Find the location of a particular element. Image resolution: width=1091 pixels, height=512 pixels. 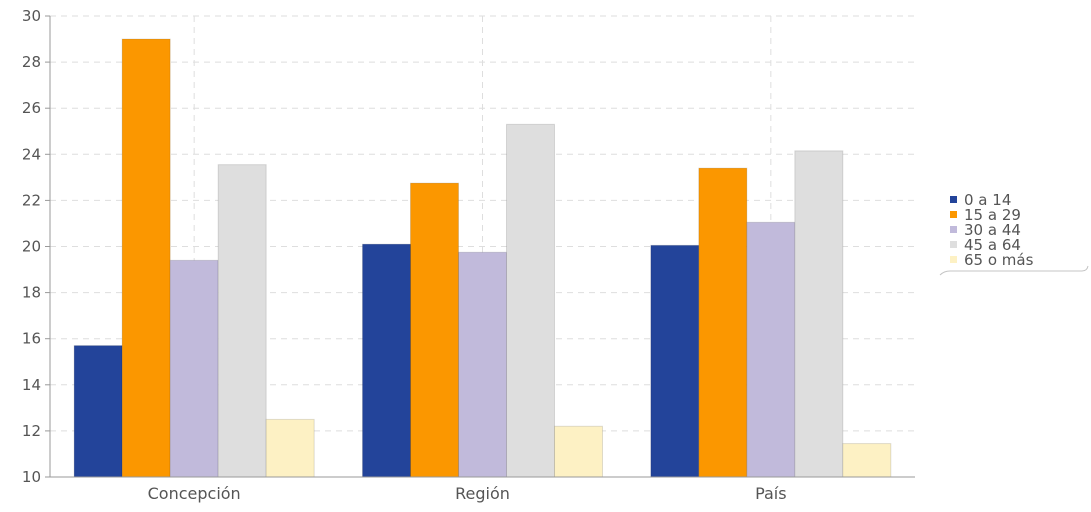

y-tick-label: 18 is located at coordinates (31, 293).